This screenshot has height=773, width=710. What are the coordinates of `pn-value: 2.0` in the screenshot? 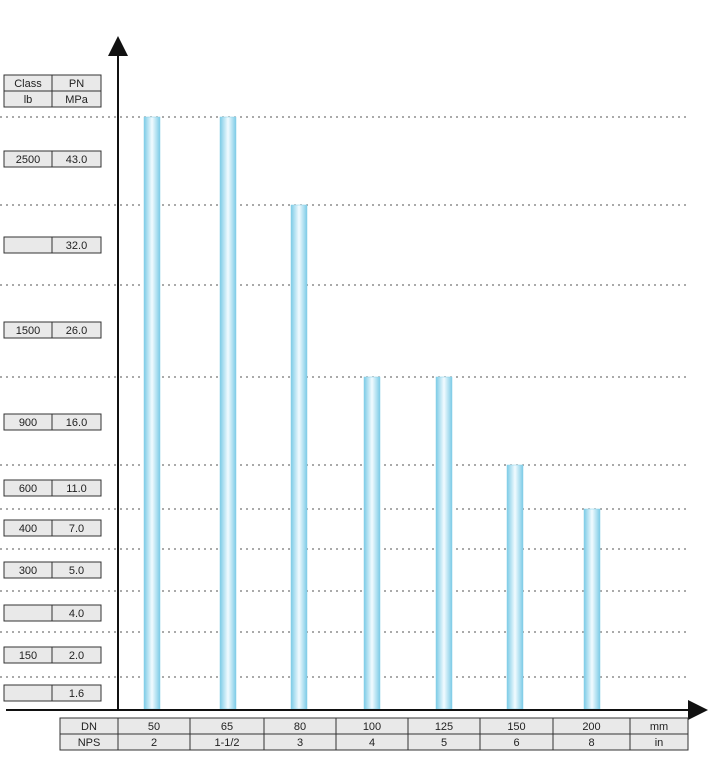 It's located at (76, 656).